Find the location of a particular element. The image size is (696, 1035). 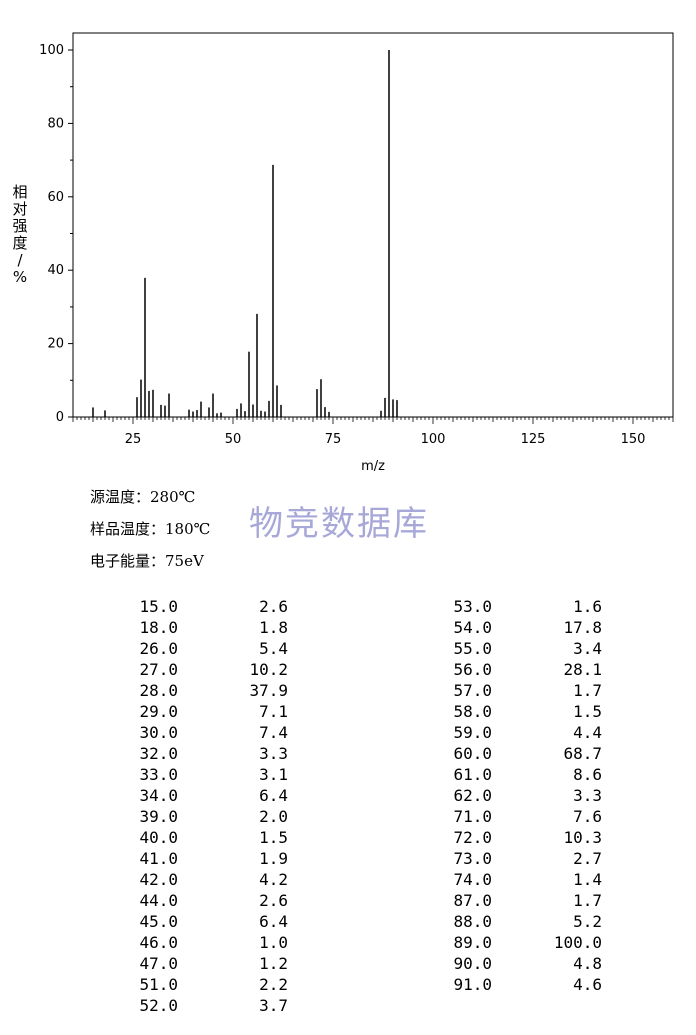

peak-abundance: 6.4 is located at coordinates (273, 921).